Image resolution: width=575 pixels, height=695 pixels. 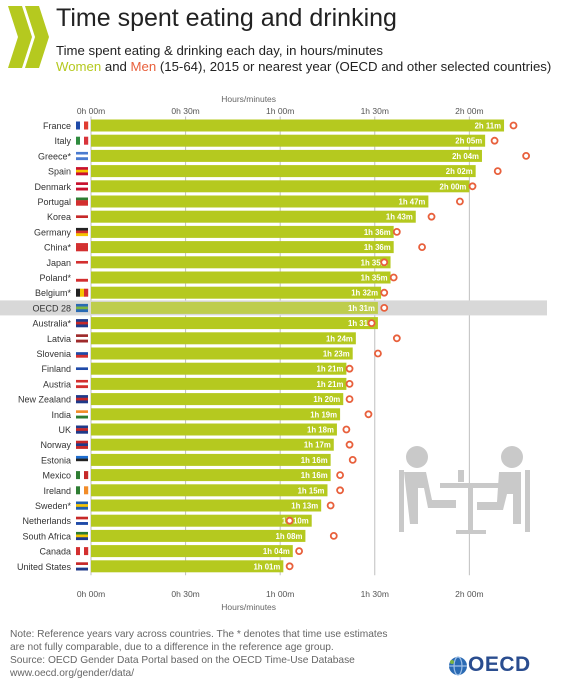 What do you see at coordinates (56, 476) in the screenshot?
I see `country-label: Mexico` at bounding box center [56, 476].